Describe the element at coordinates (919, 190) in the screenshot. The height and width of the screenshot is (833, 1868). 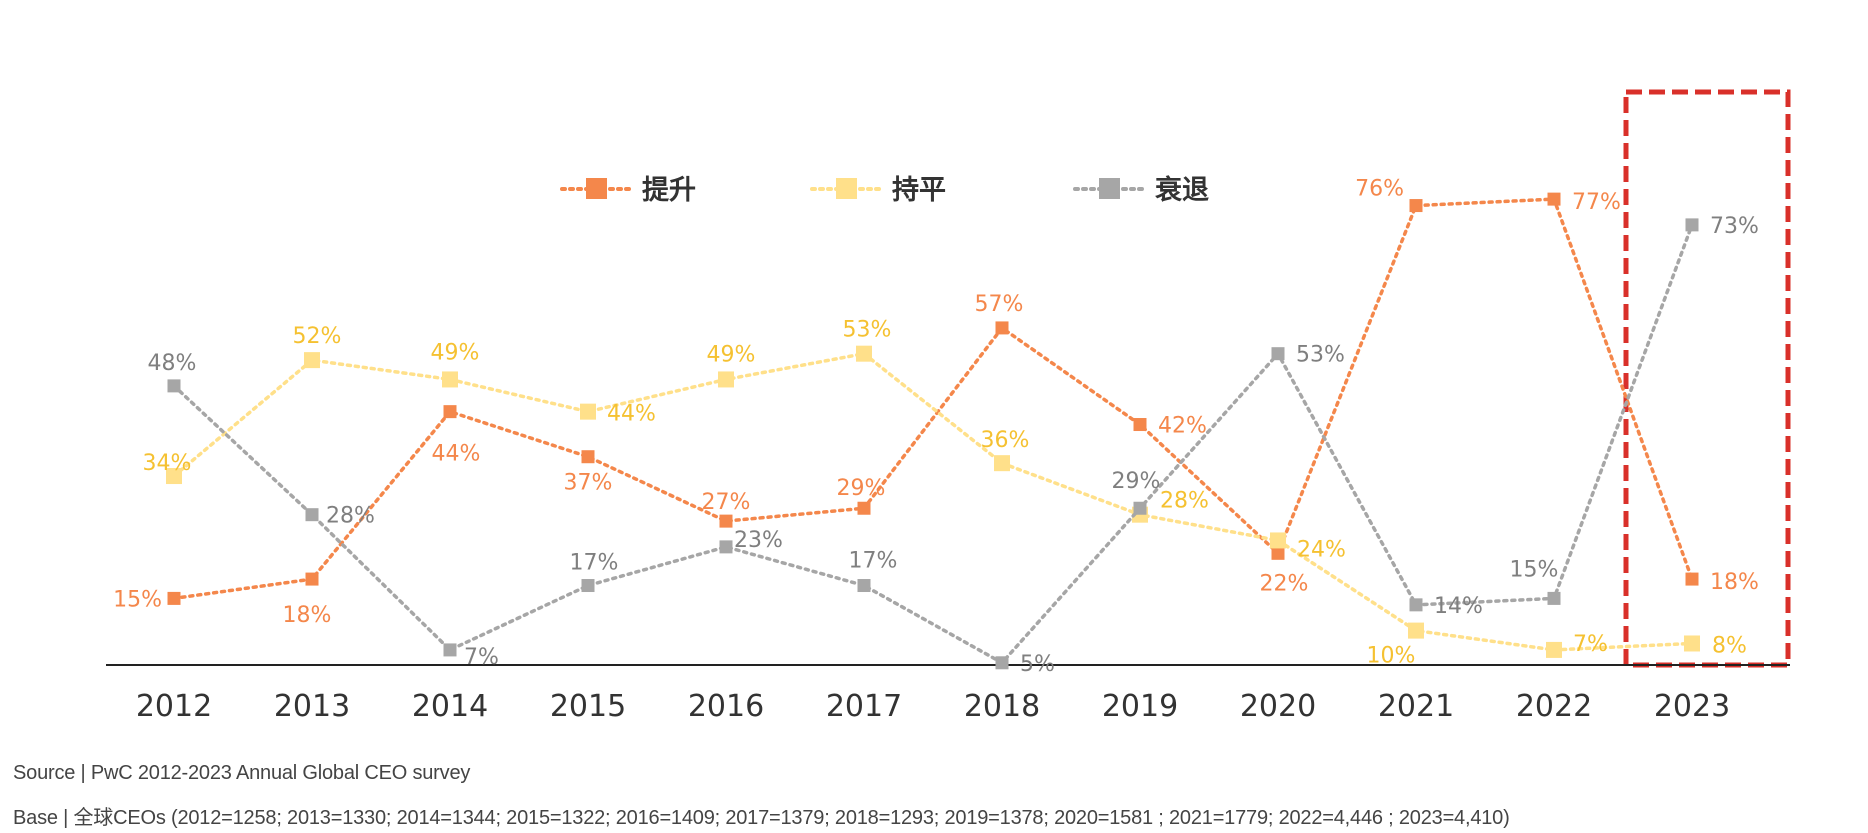
I see `legend-label: 持平` at that location.